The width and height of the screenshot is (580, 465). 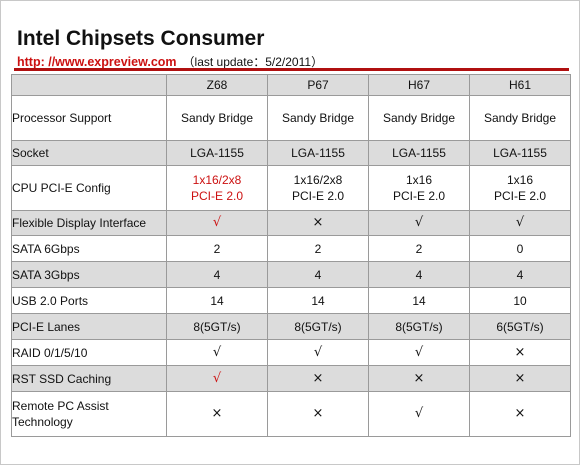 What do you see at coordinates (89, 118) in the screenshot?
I see `row-label: Processor Support` at bounding box center [89, 118].